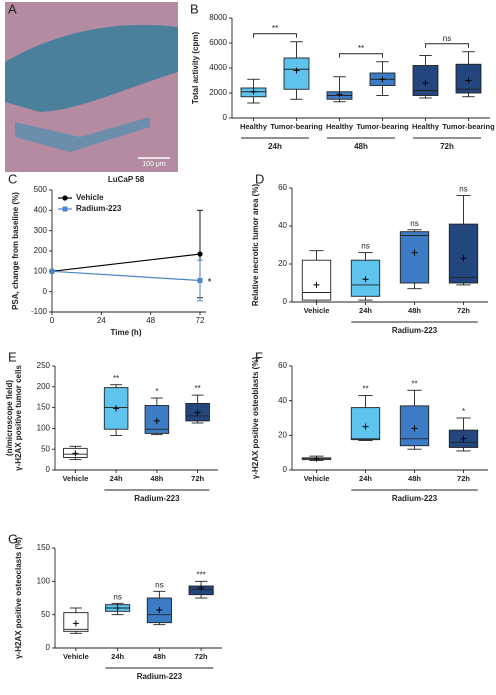  What do you see at coordinates (126, 179) in the screenshot?
I see `chart-title: LuCaP 58` at bounding box center [126, 179].